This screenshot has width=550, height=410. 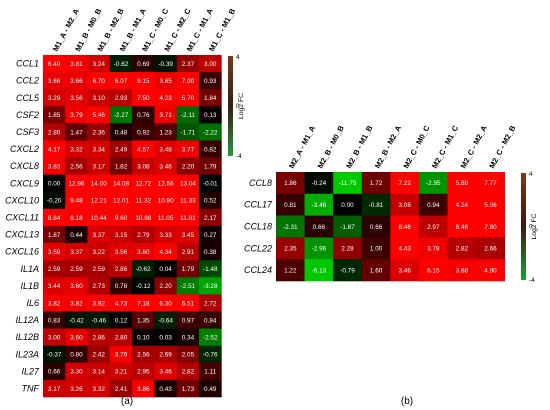 What do you see at coordinates (319, 270) in the screenshot?
I see `cell-value-label: -6.13` at bounding box center [319, 270].